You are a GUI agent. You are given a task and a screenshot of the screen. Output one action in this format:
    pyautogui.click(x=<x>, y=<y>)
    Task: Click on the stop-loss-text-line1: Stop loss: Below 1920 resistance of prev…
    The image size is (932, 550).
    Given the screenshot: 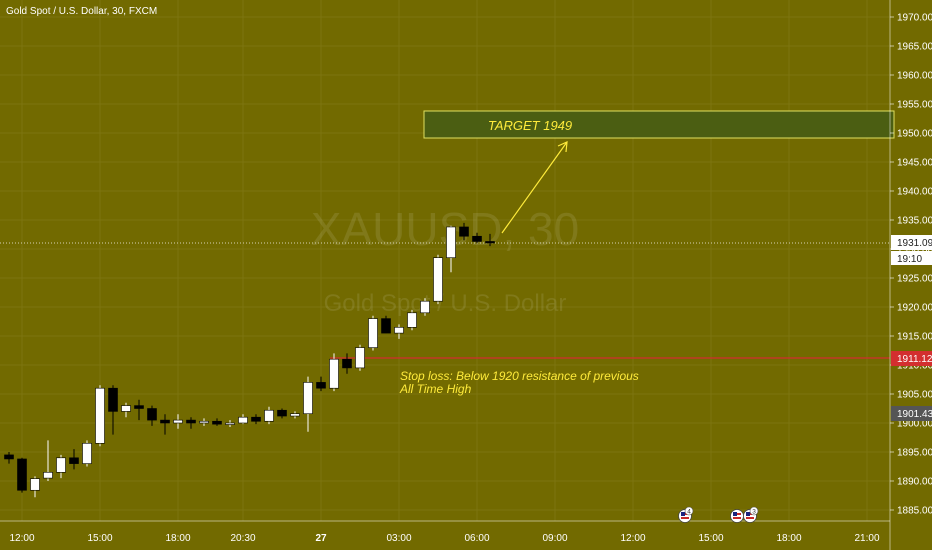 What is the action you would take?
    pyautogui.click(x=519, y=376)
    